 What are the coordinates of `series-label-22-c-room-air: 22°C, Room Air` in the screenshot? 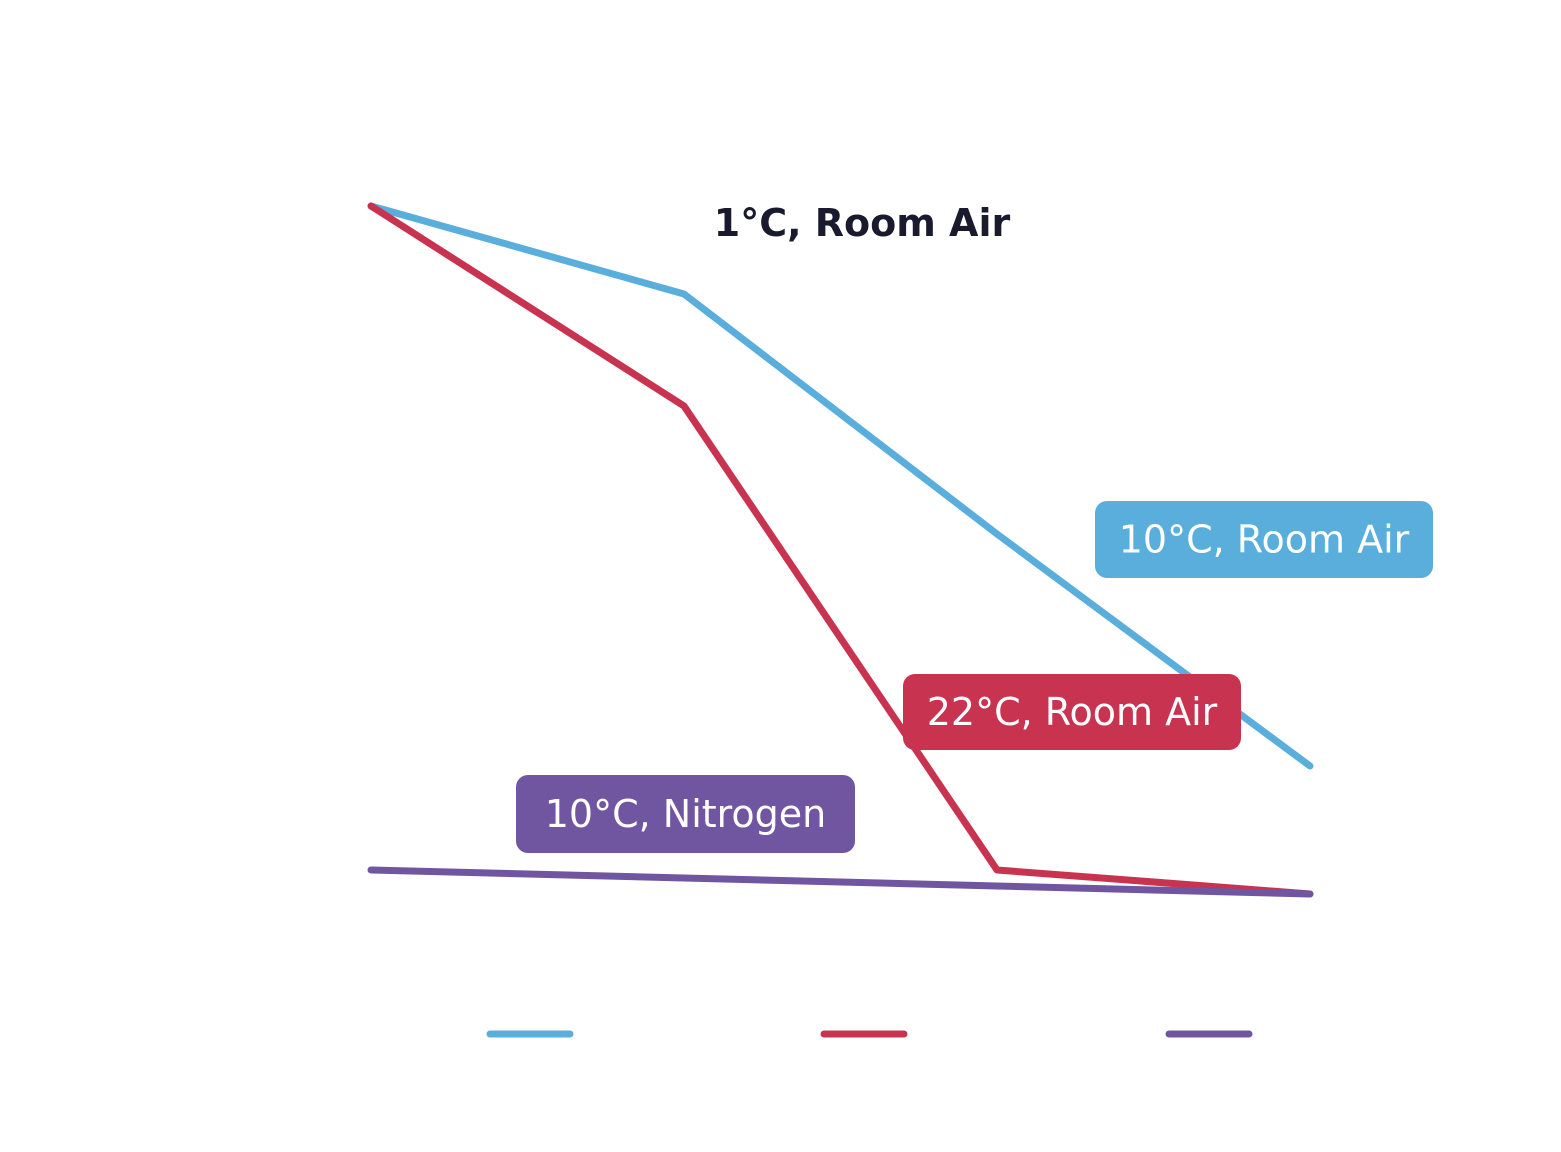 It's located at (1072, 712).